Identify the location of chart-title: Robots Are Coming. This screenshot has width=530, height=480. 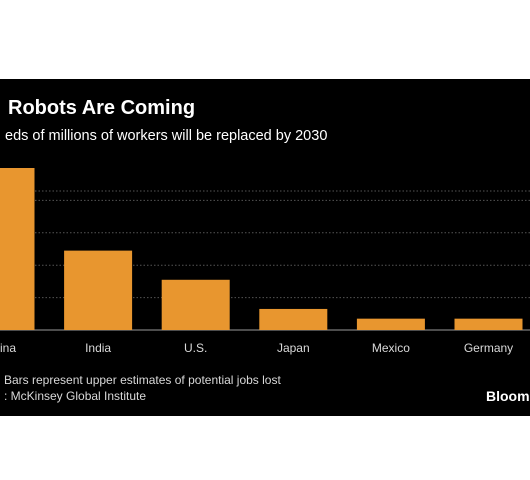
(102, 108).